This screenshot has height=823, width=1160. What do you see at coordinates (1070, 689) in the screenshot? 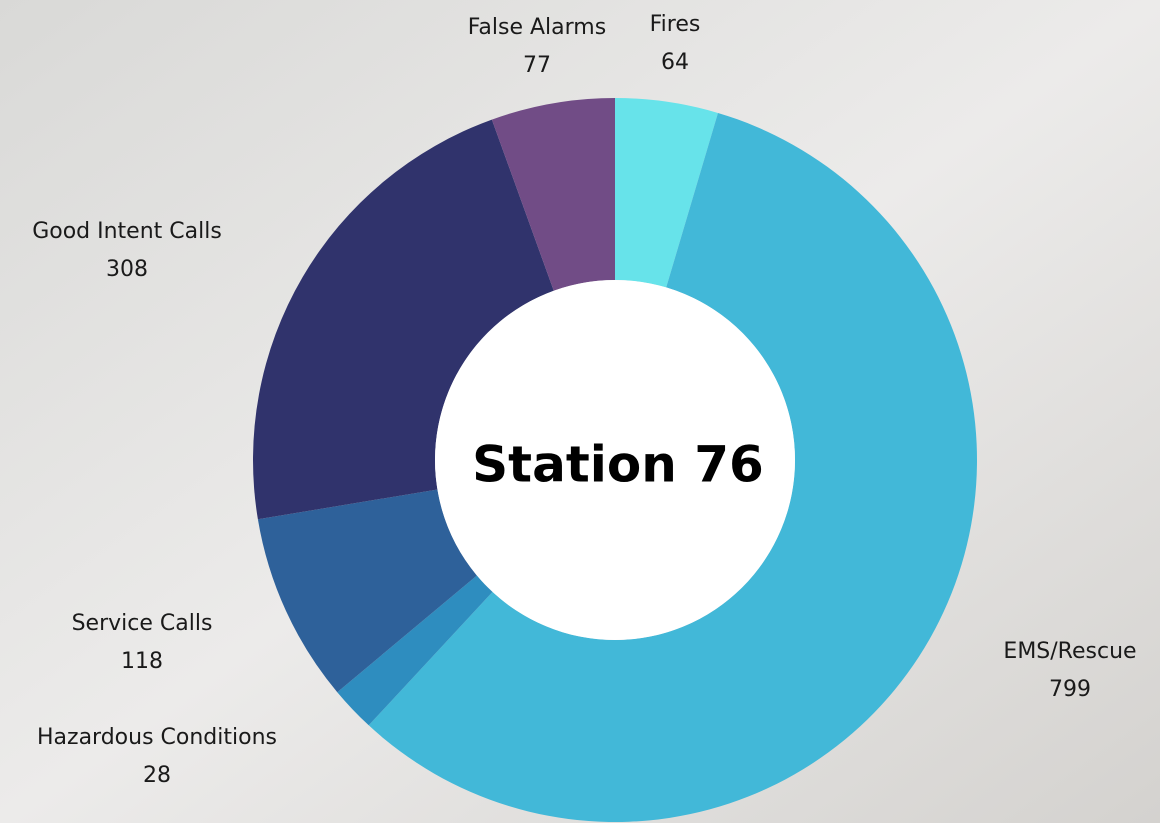
I see `slice-value: 799` at bounding box center [1070, 689].